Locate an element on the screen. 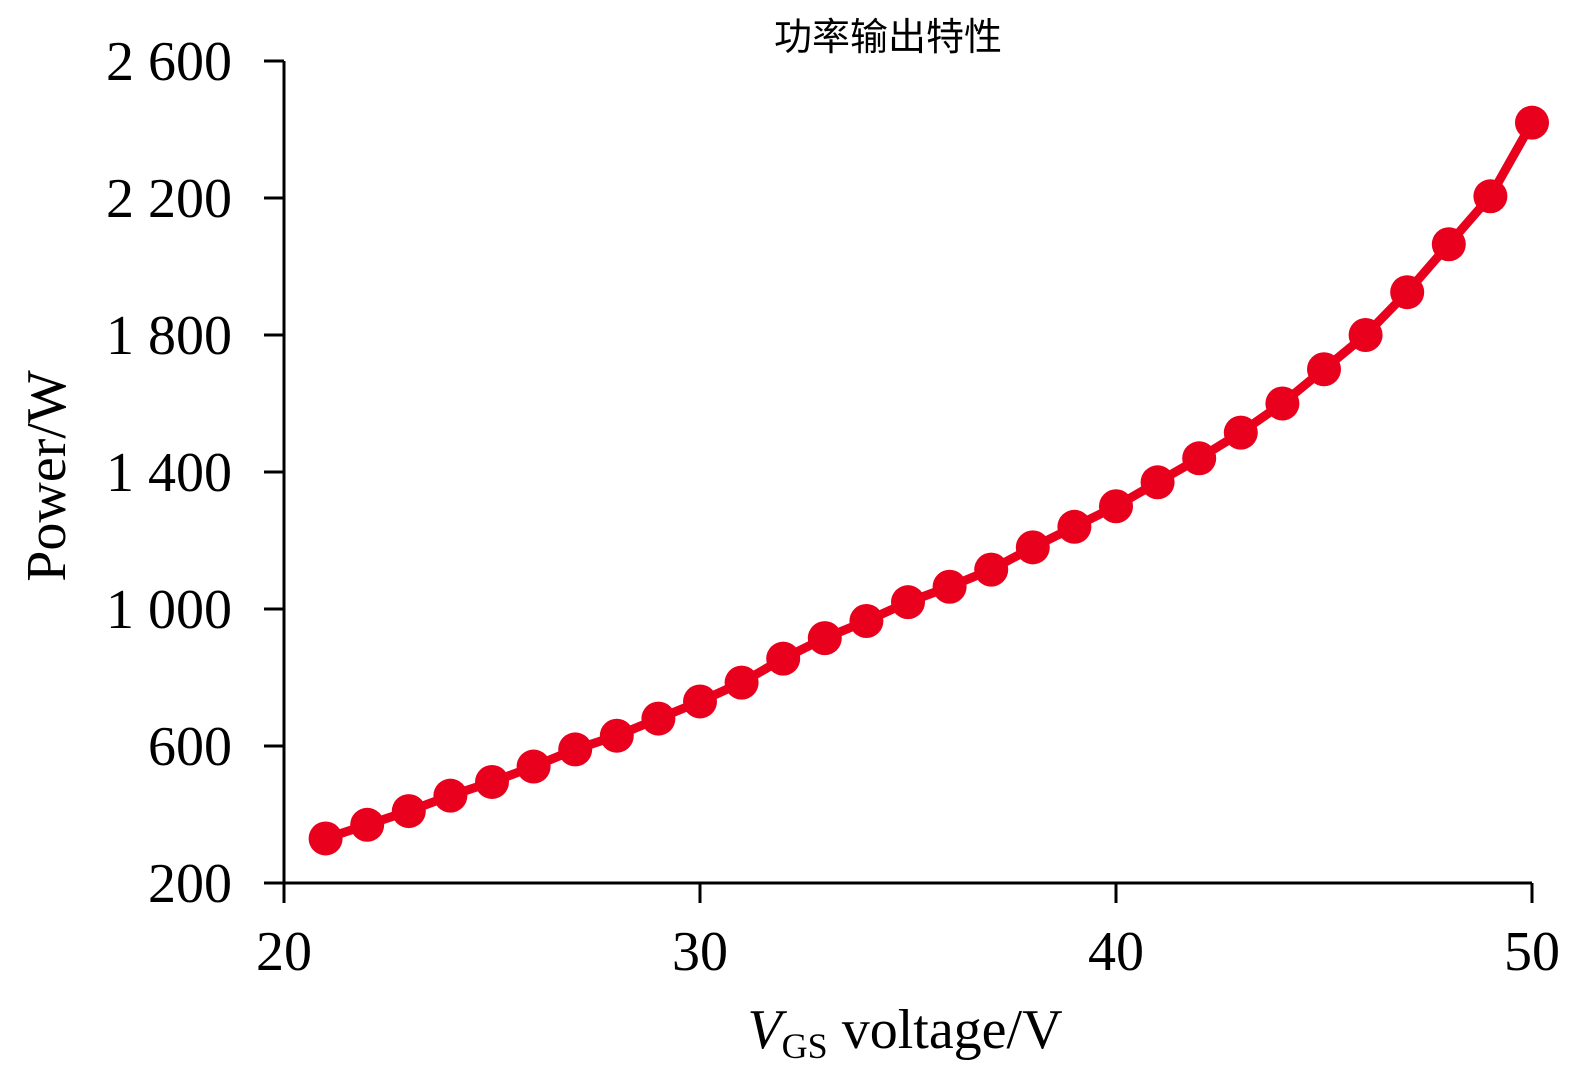 Image resolution: width=1581 pixels, height=1075 pixels. x-axis-label: VGS voltage/V is located at coordinates (904, 1032).